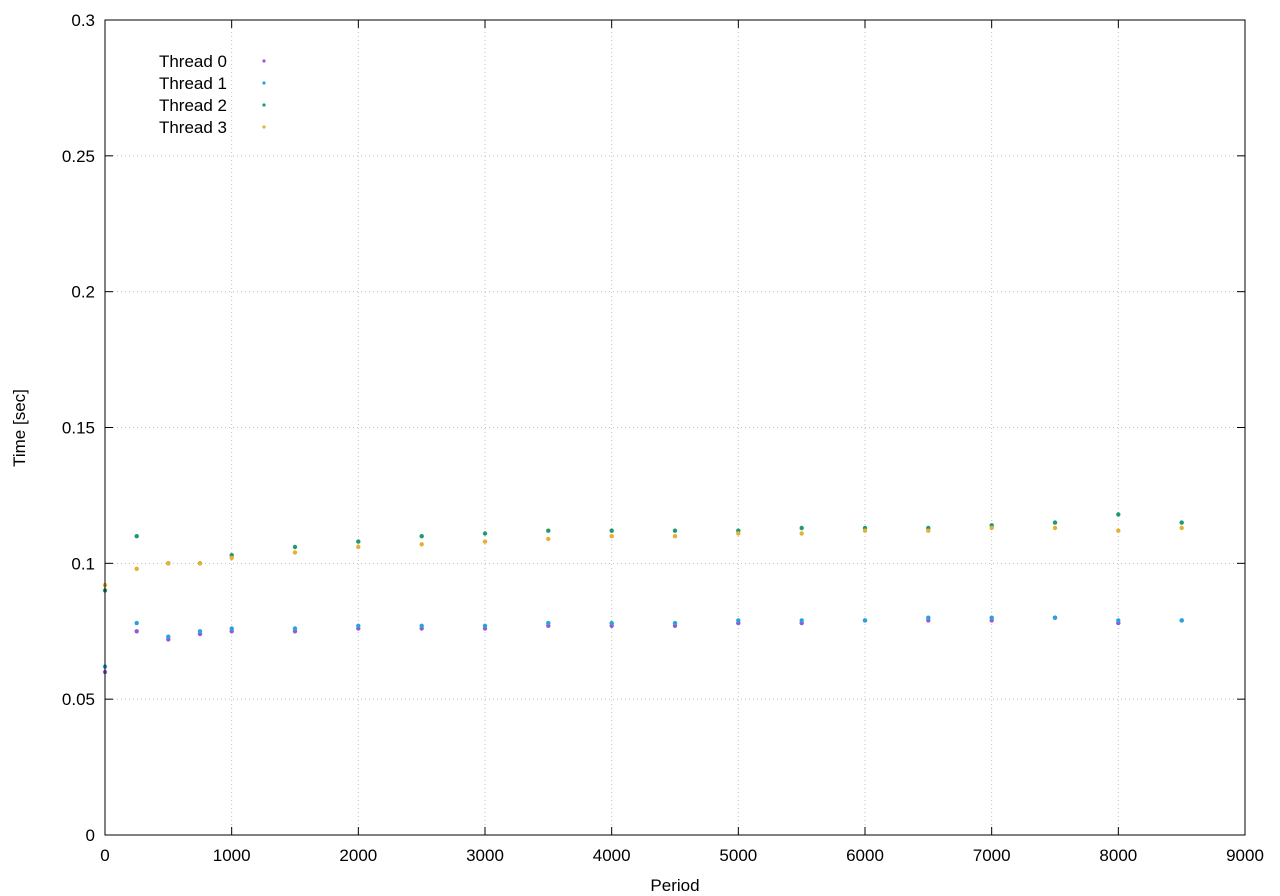 This screenshot has height=896, width=1280. I want to click on y-tick-label: 0.2, so click(83, 292).